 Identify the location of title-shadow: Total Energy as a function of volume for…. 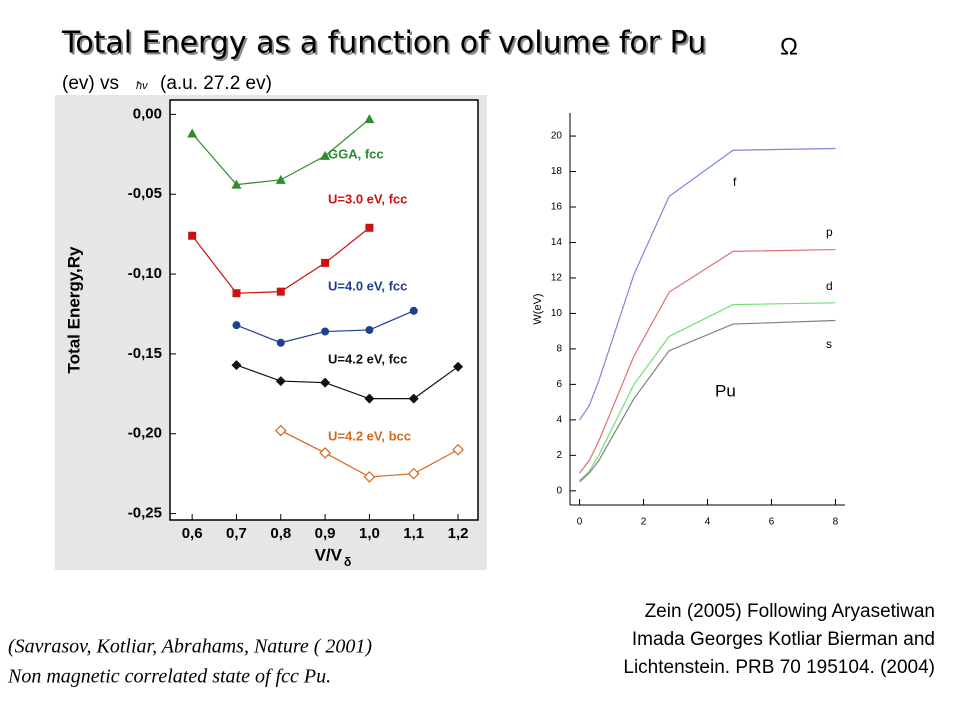
(385, 45).